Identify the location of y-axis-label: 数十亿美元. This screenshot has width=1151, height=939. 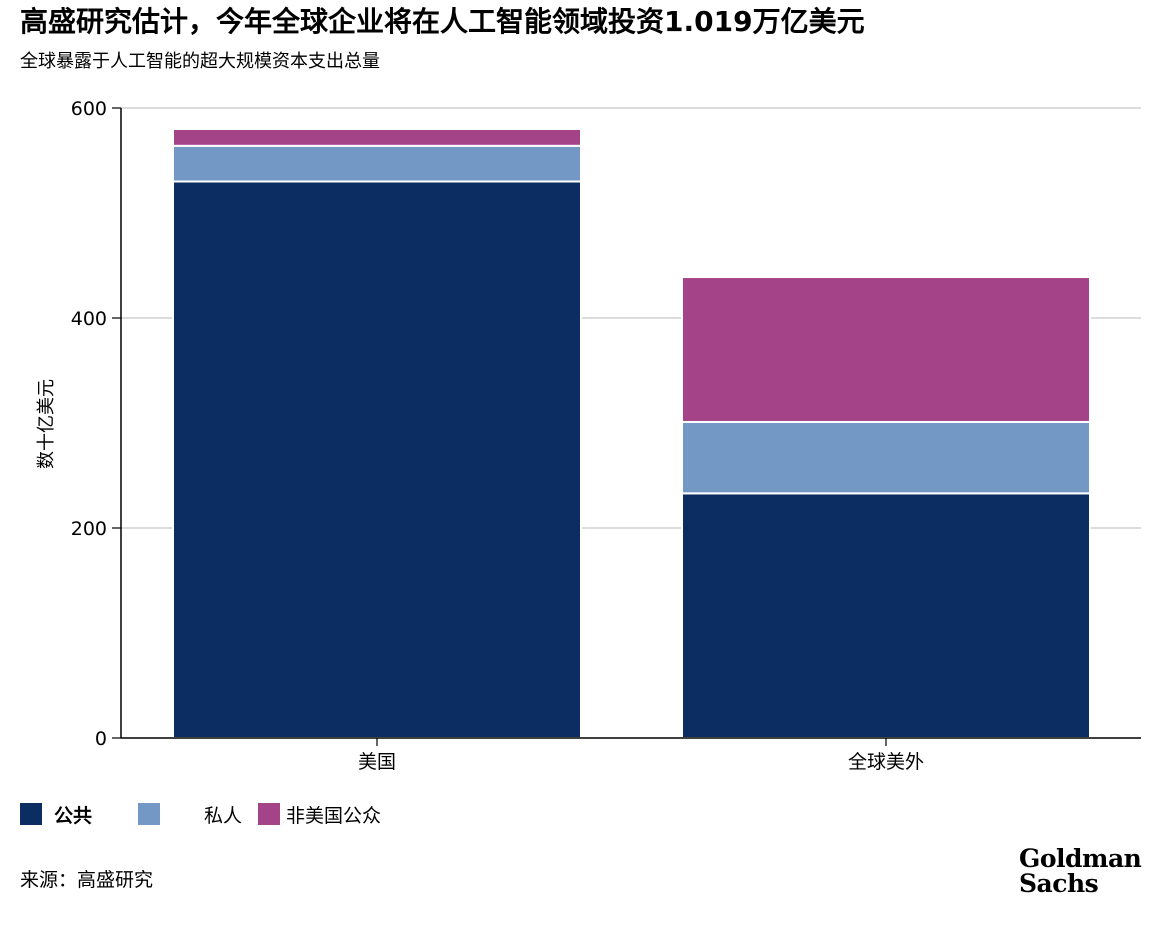
(46, 424).